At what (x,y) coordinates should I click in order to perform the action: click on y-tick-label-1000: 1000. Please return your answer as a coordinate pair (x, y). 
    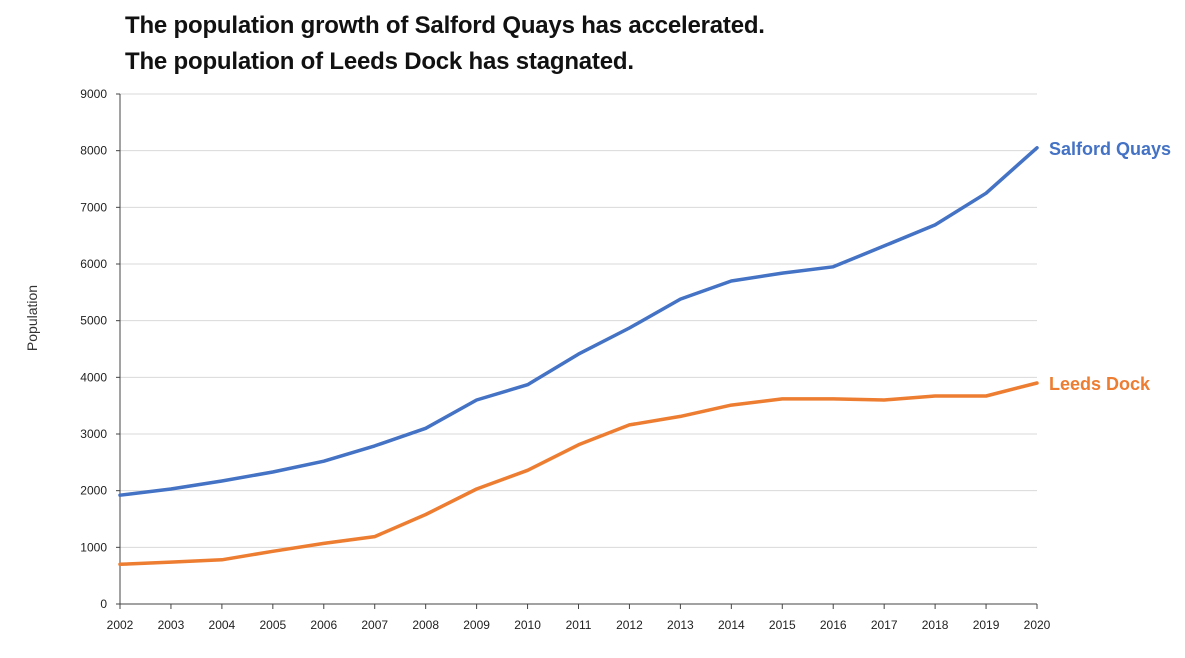
    Looking at the image, I should click on (93, 547).